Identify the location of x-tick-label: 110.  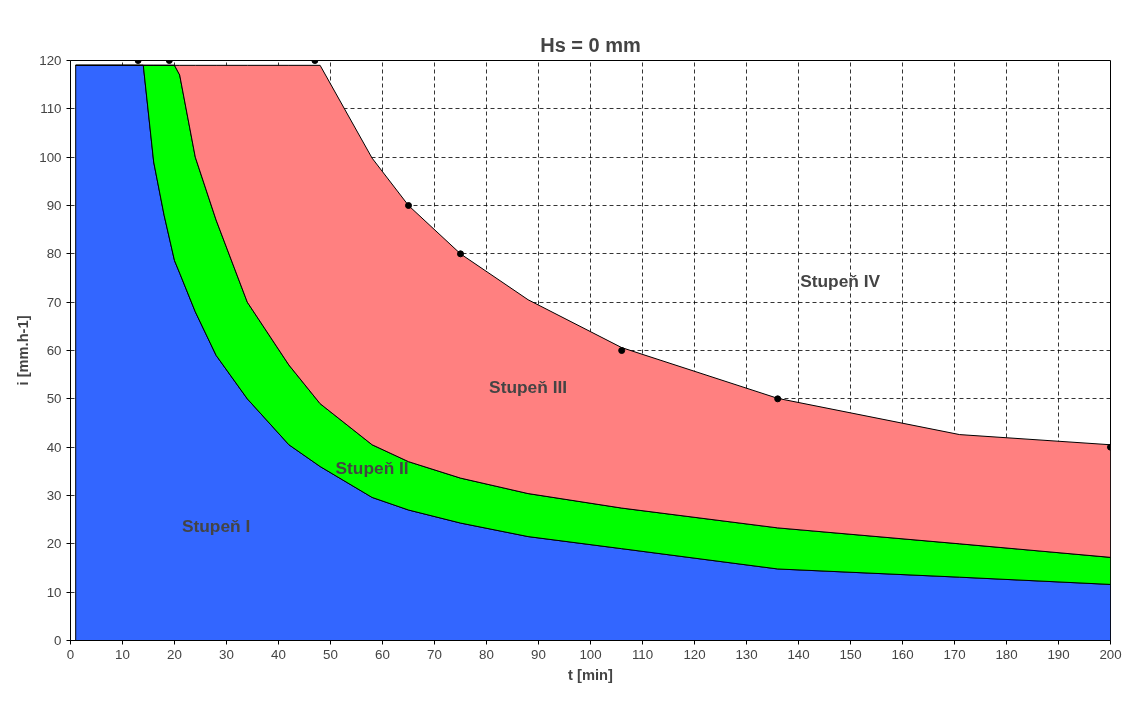
(642, 654).